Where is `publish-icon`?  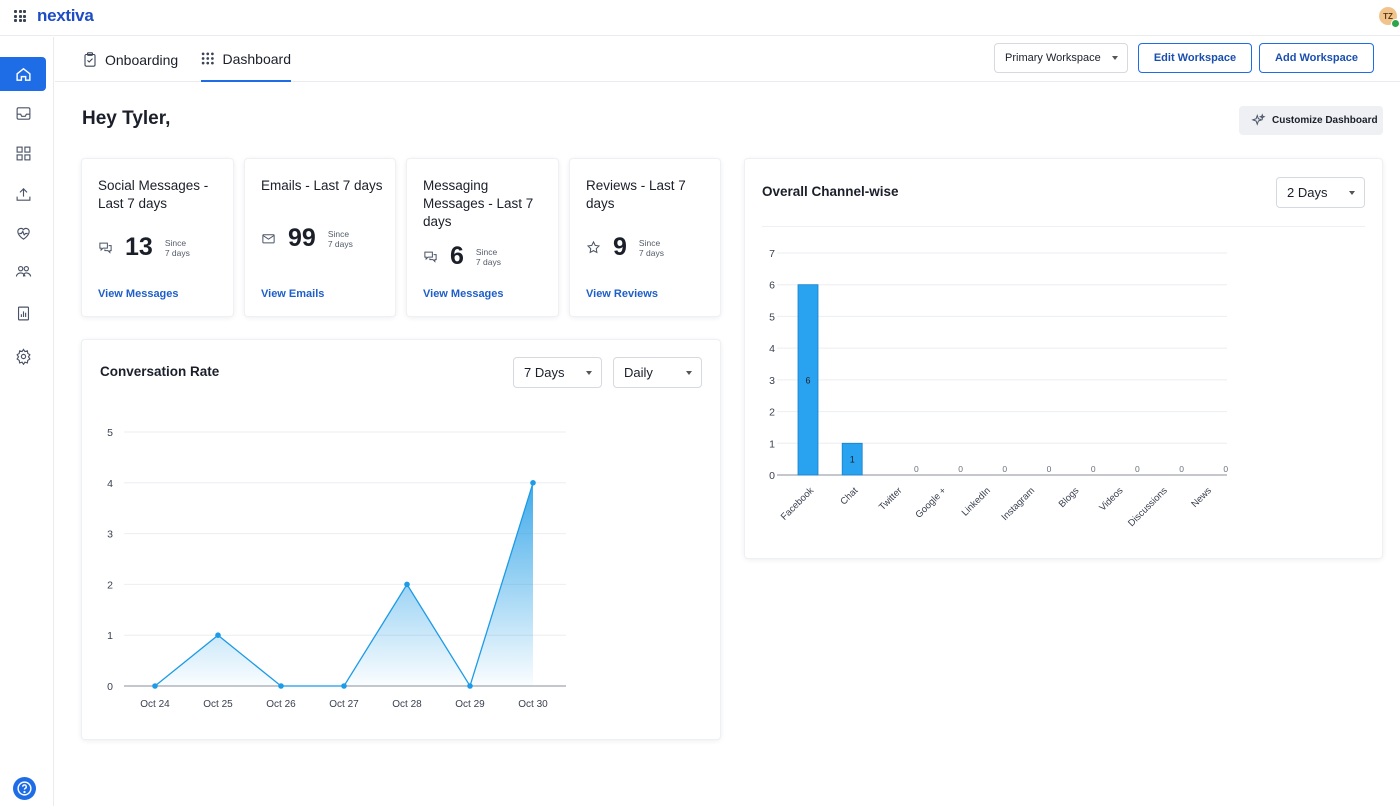 publish-icon is located at coordinates (23, 194).